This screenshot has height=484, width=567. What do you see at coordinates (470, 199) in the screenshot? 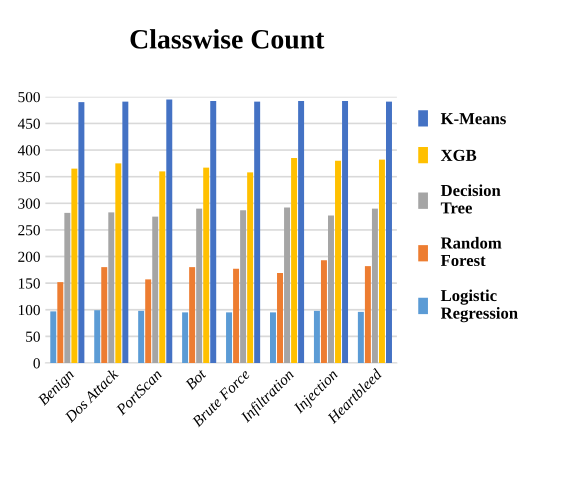
I see `legend-label: Decision Tree` at bounding box center [470, 199].